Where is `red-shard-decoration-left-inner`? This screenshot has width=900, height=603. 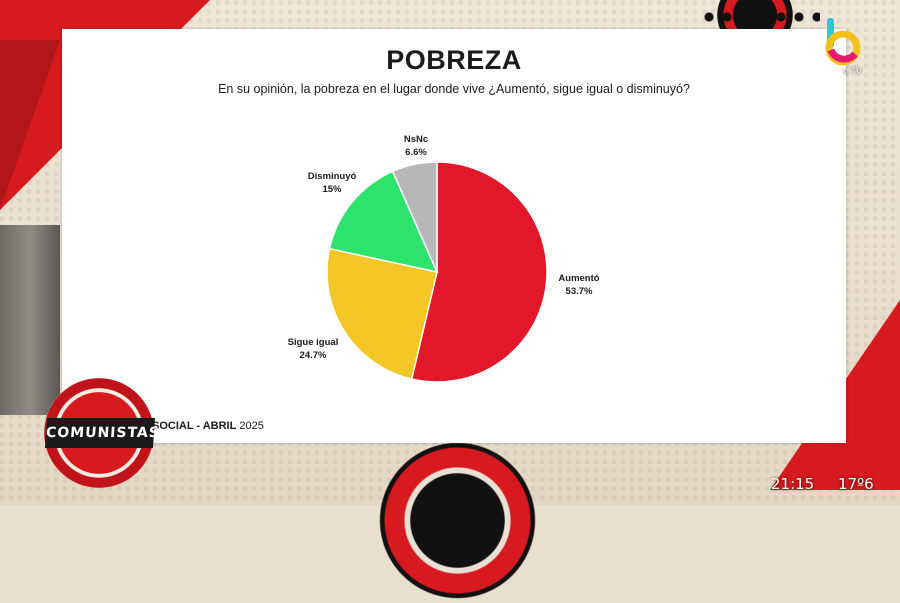
red-shard-decoration-left-inner is located at coordinates (30, 125).